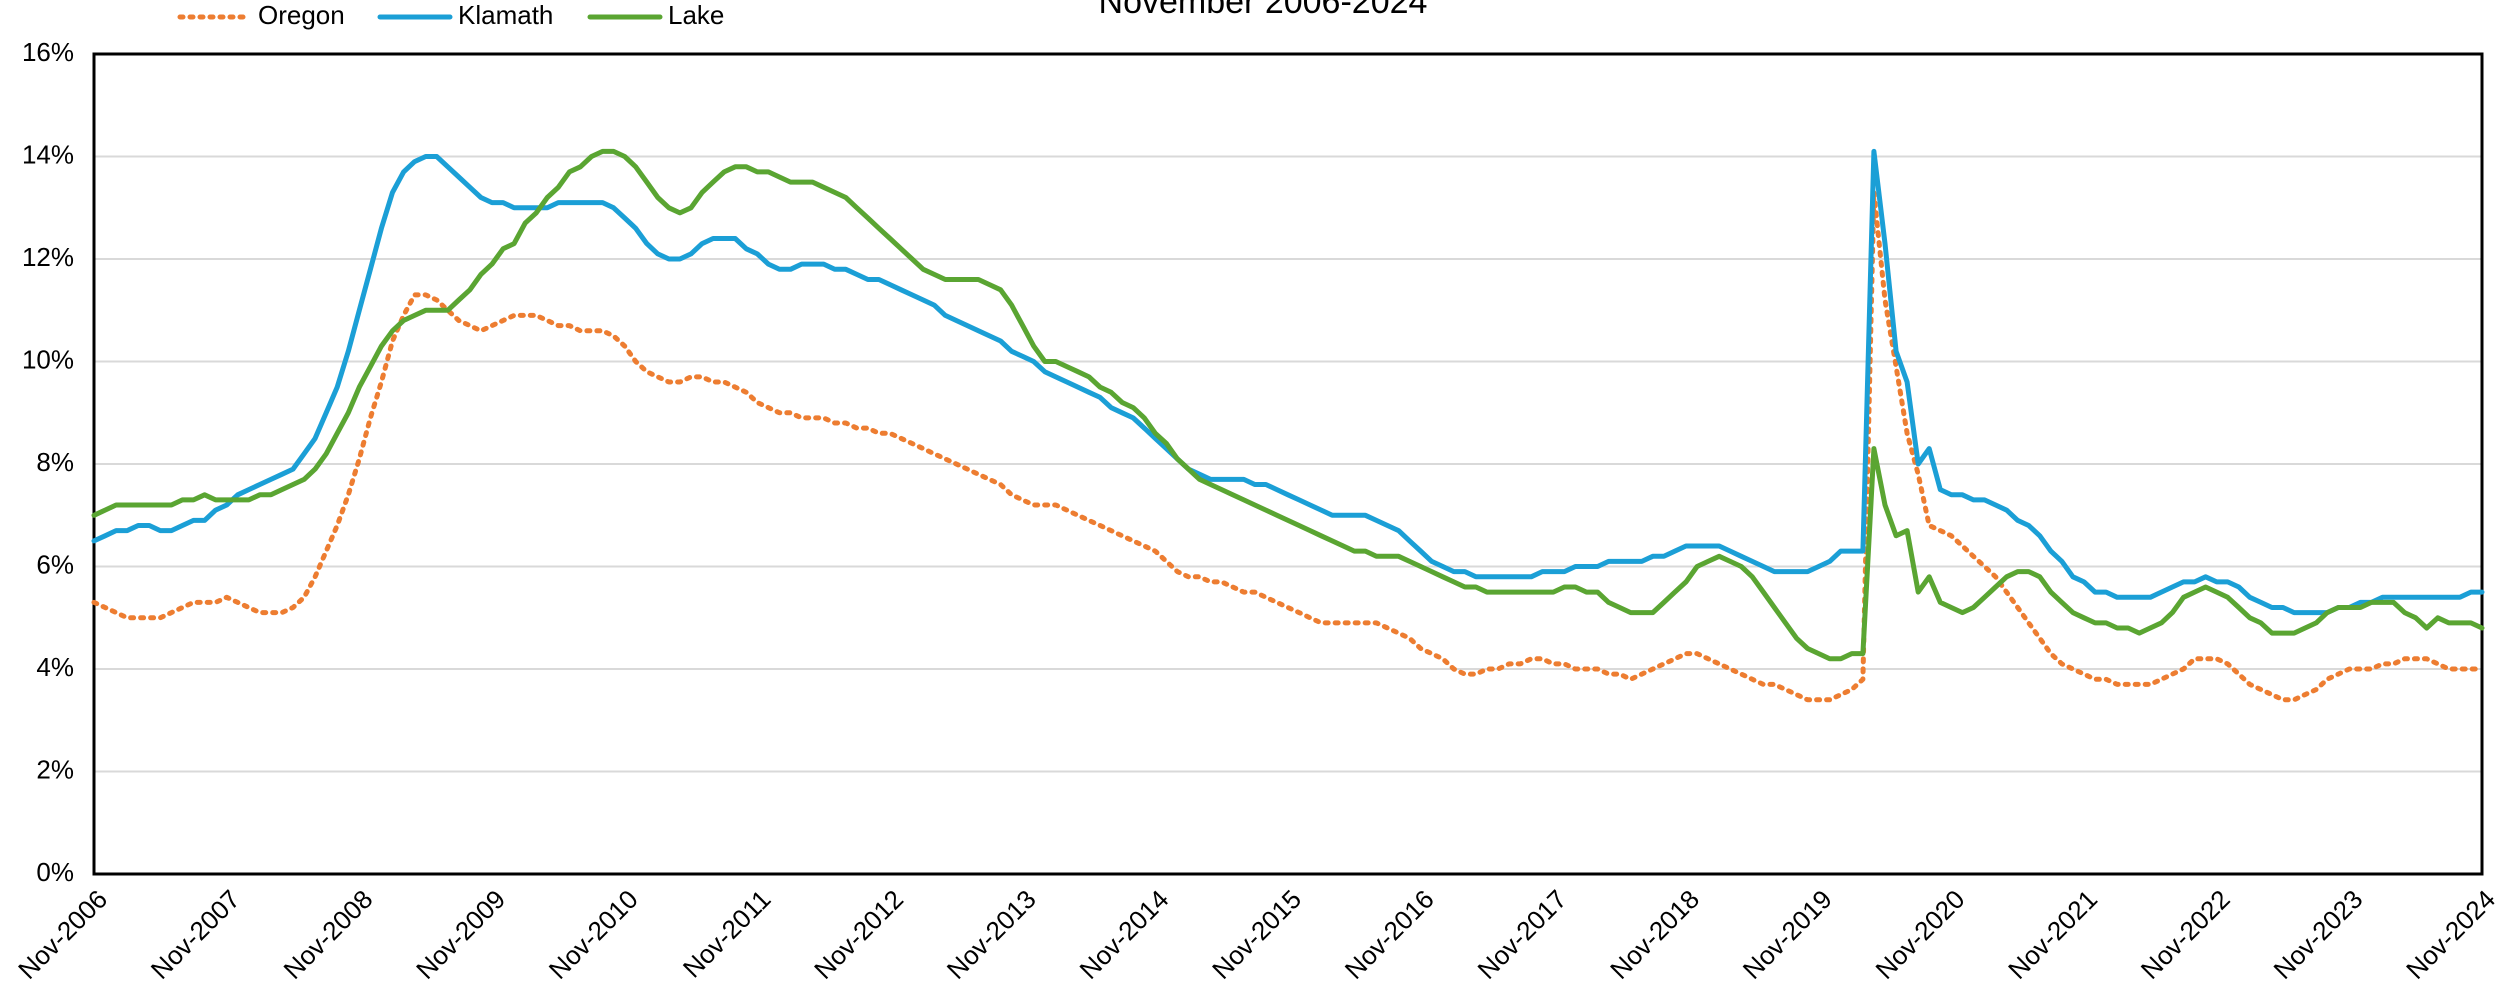  I want to click on x-tick-label: Nov-2009, so click(460, 934).